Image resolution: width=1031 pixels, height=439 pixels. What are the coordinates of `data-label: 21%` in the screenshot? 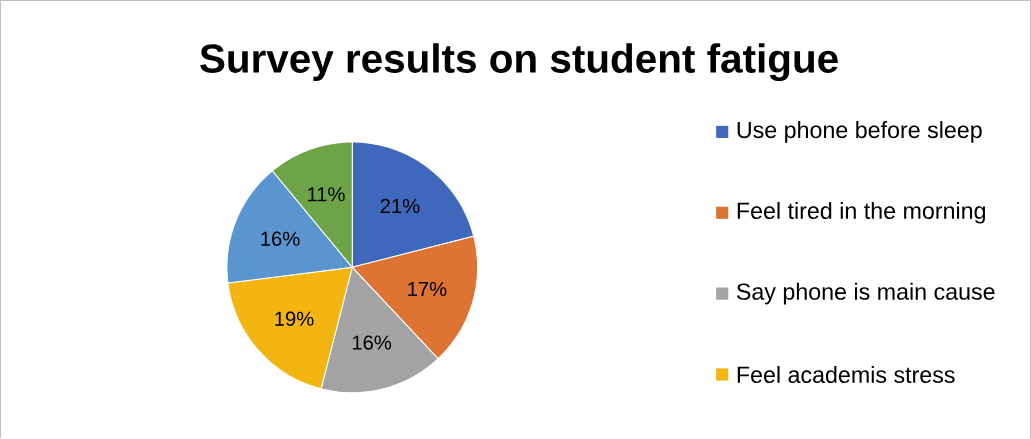 It's located at (400, 206).